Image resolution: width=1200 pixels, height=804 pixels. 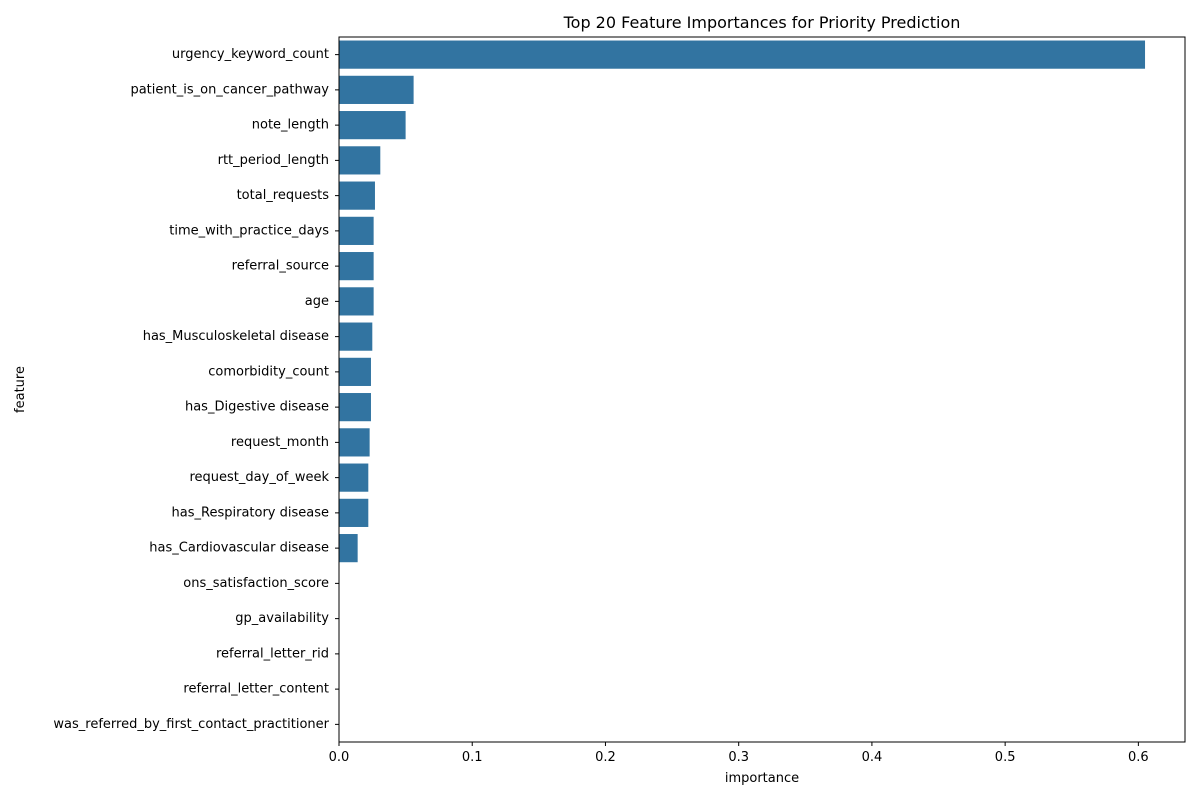 What do you see at coordinates (256, 689) in the screenshot?
I see `y-tick-label: referral_letter_content` at bounding box center [256, 689].